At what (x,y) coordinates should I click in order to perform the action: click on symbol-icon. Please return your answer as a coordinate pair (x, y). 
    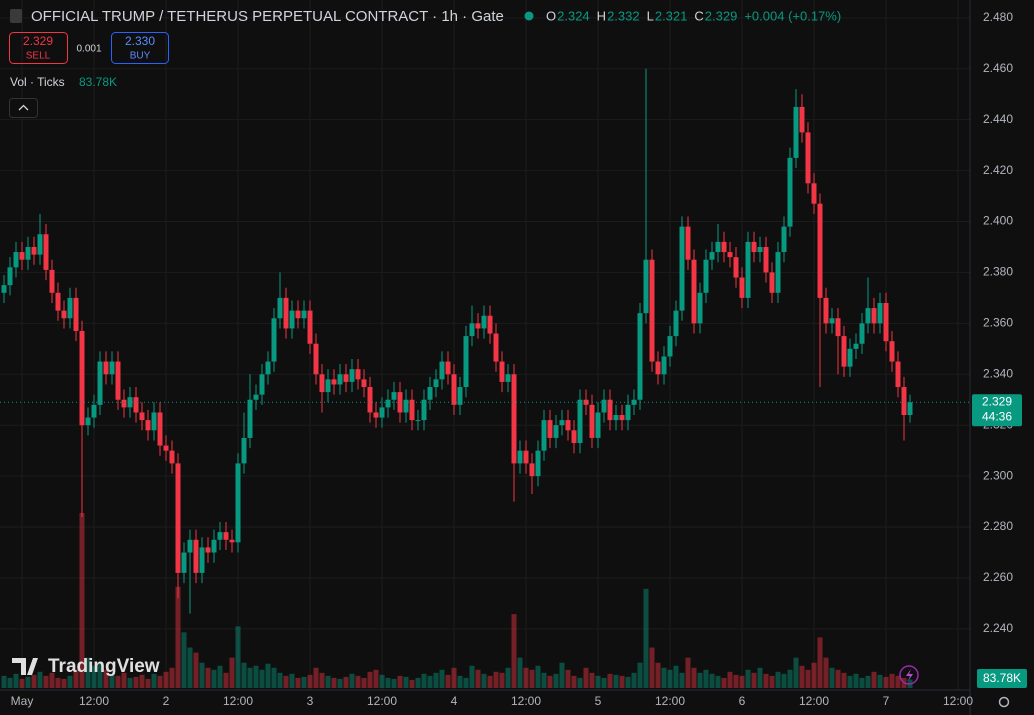
    Looking at the image, I should click on (16, 16).